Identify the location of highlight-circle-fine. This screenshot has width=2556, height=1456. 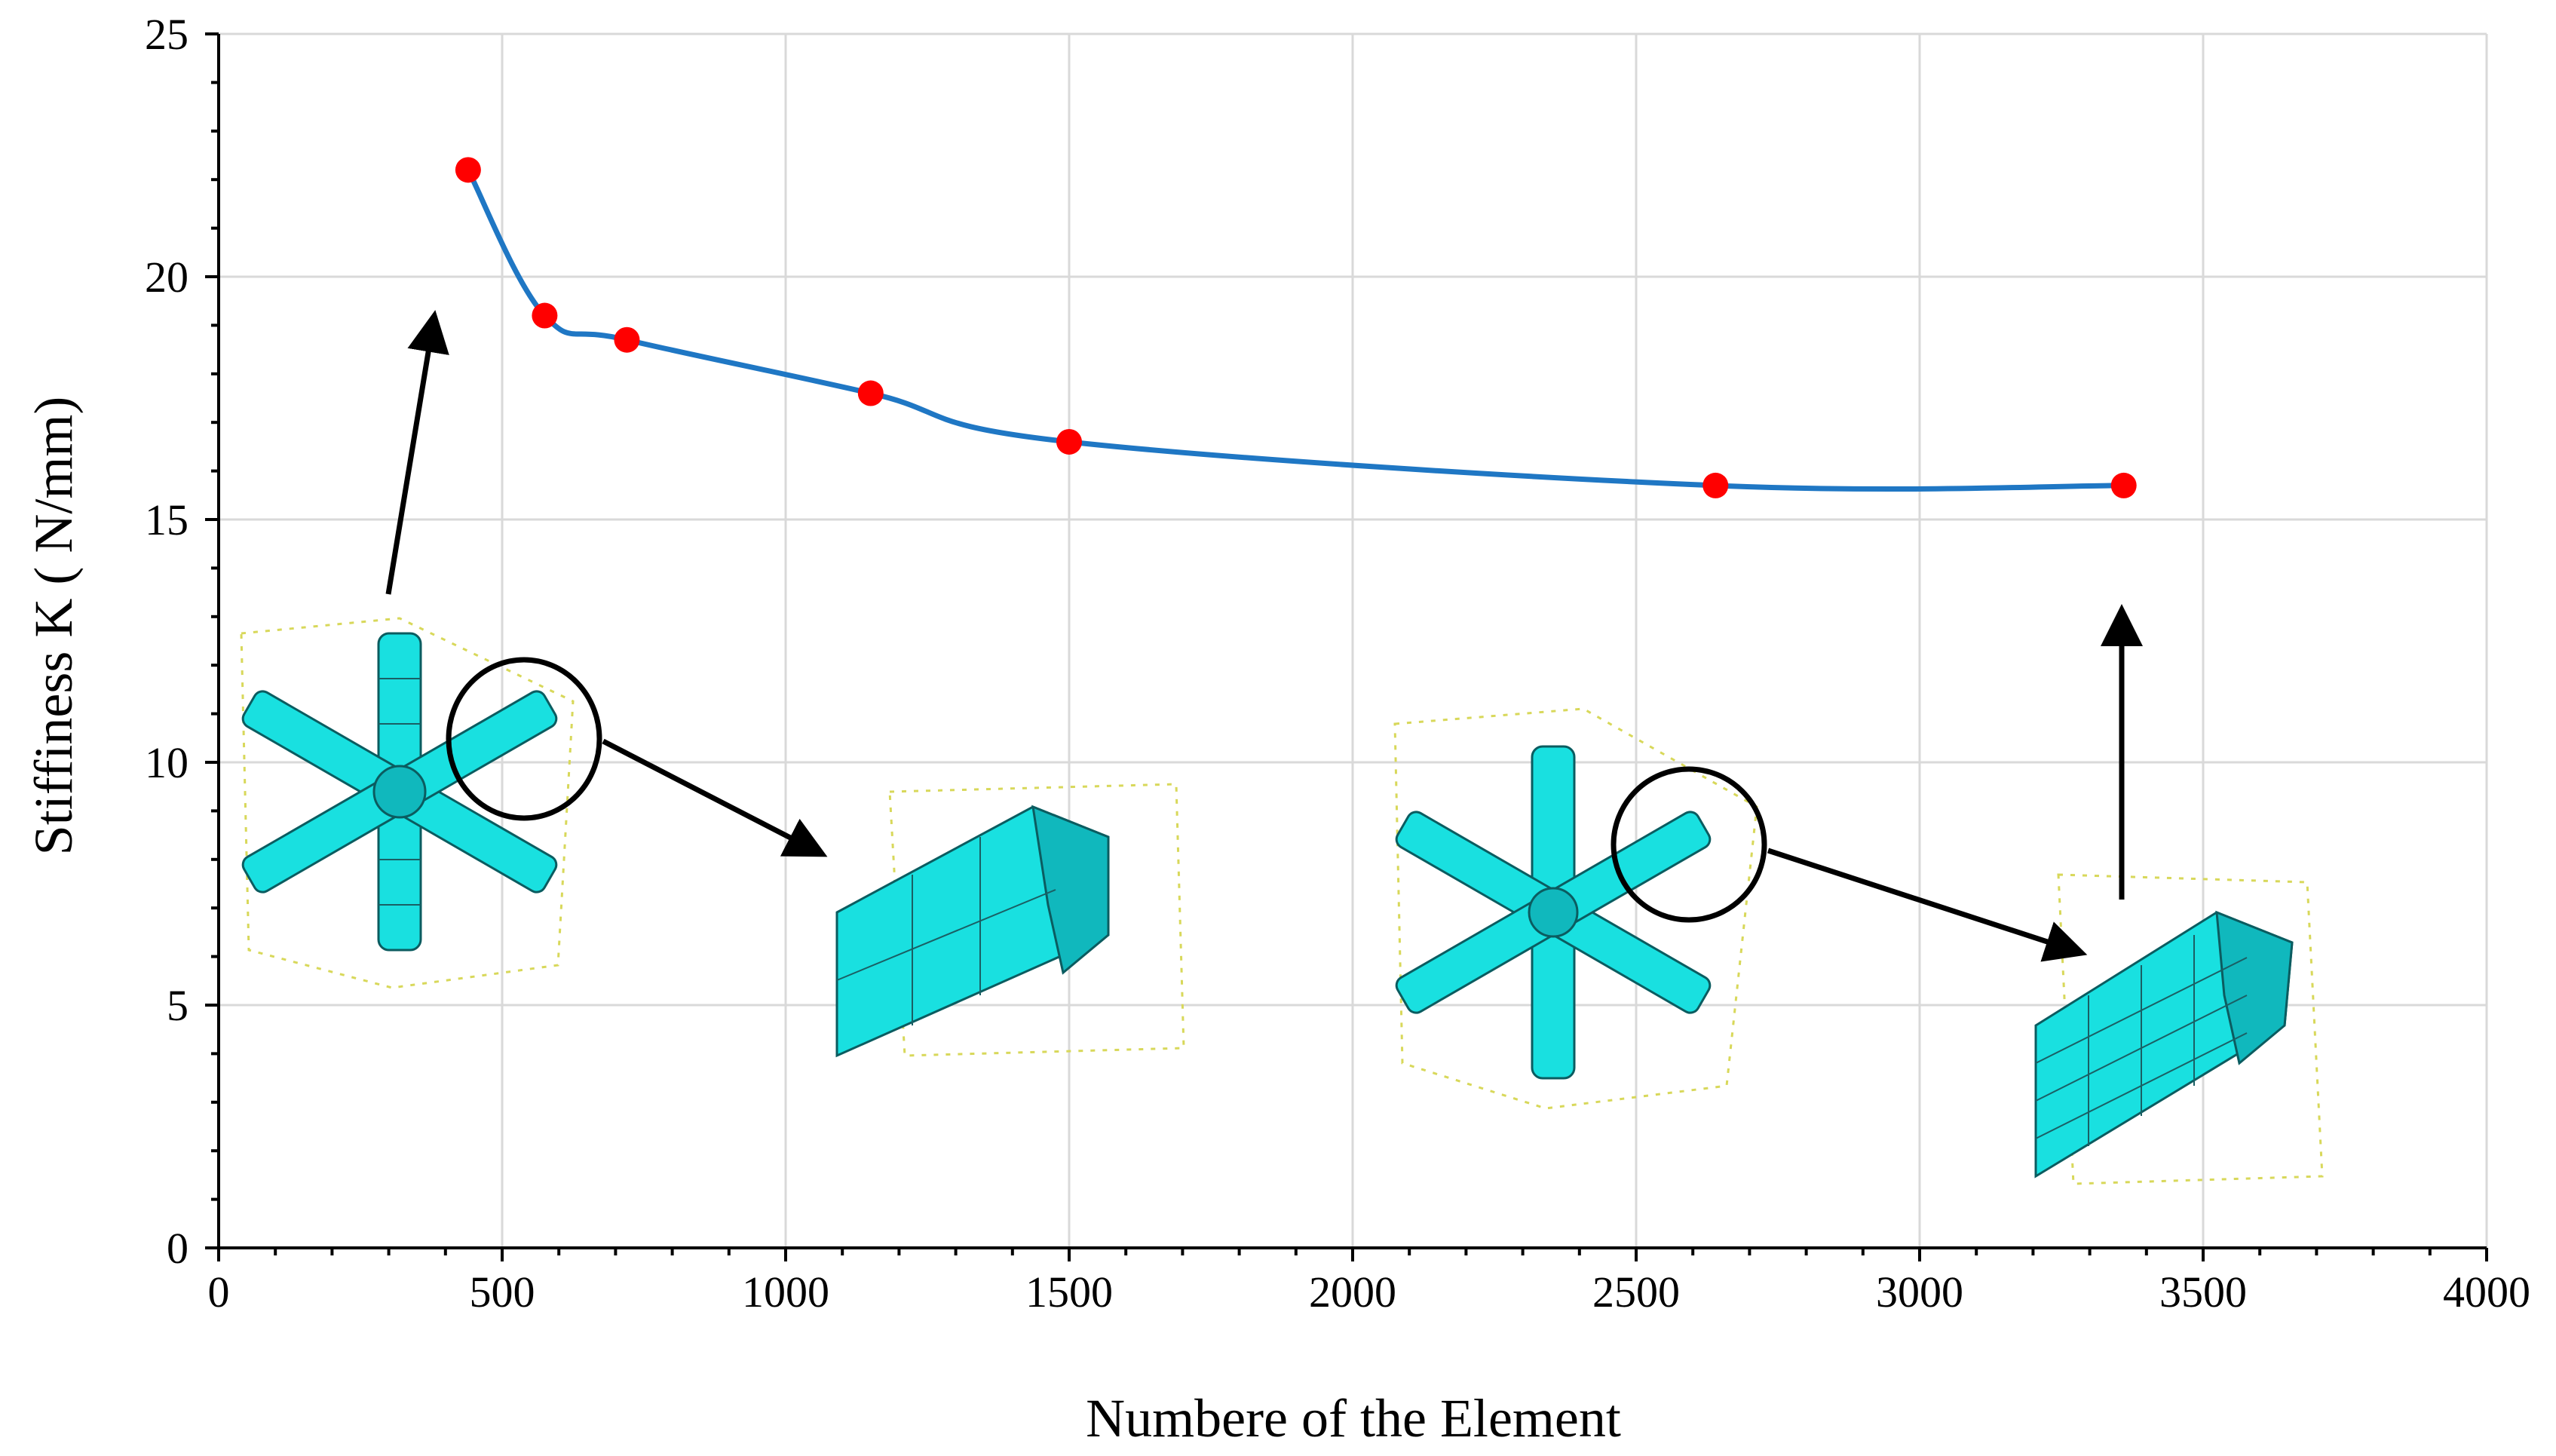
(1689, 844).